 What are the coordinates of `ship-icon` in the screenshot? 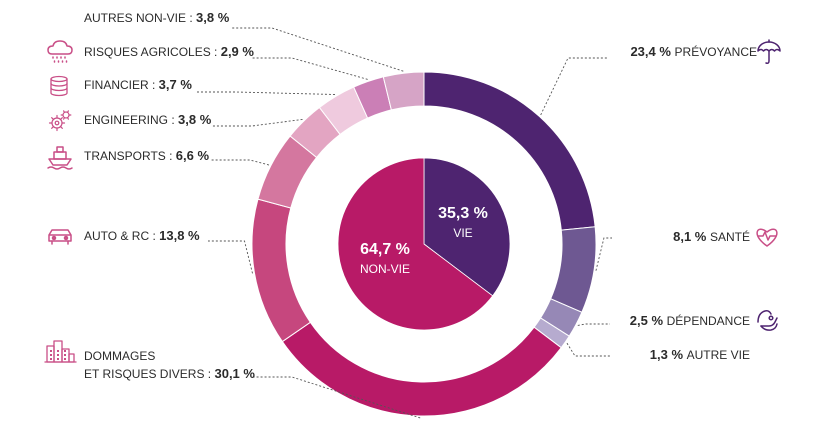 It's located at (60, 158).